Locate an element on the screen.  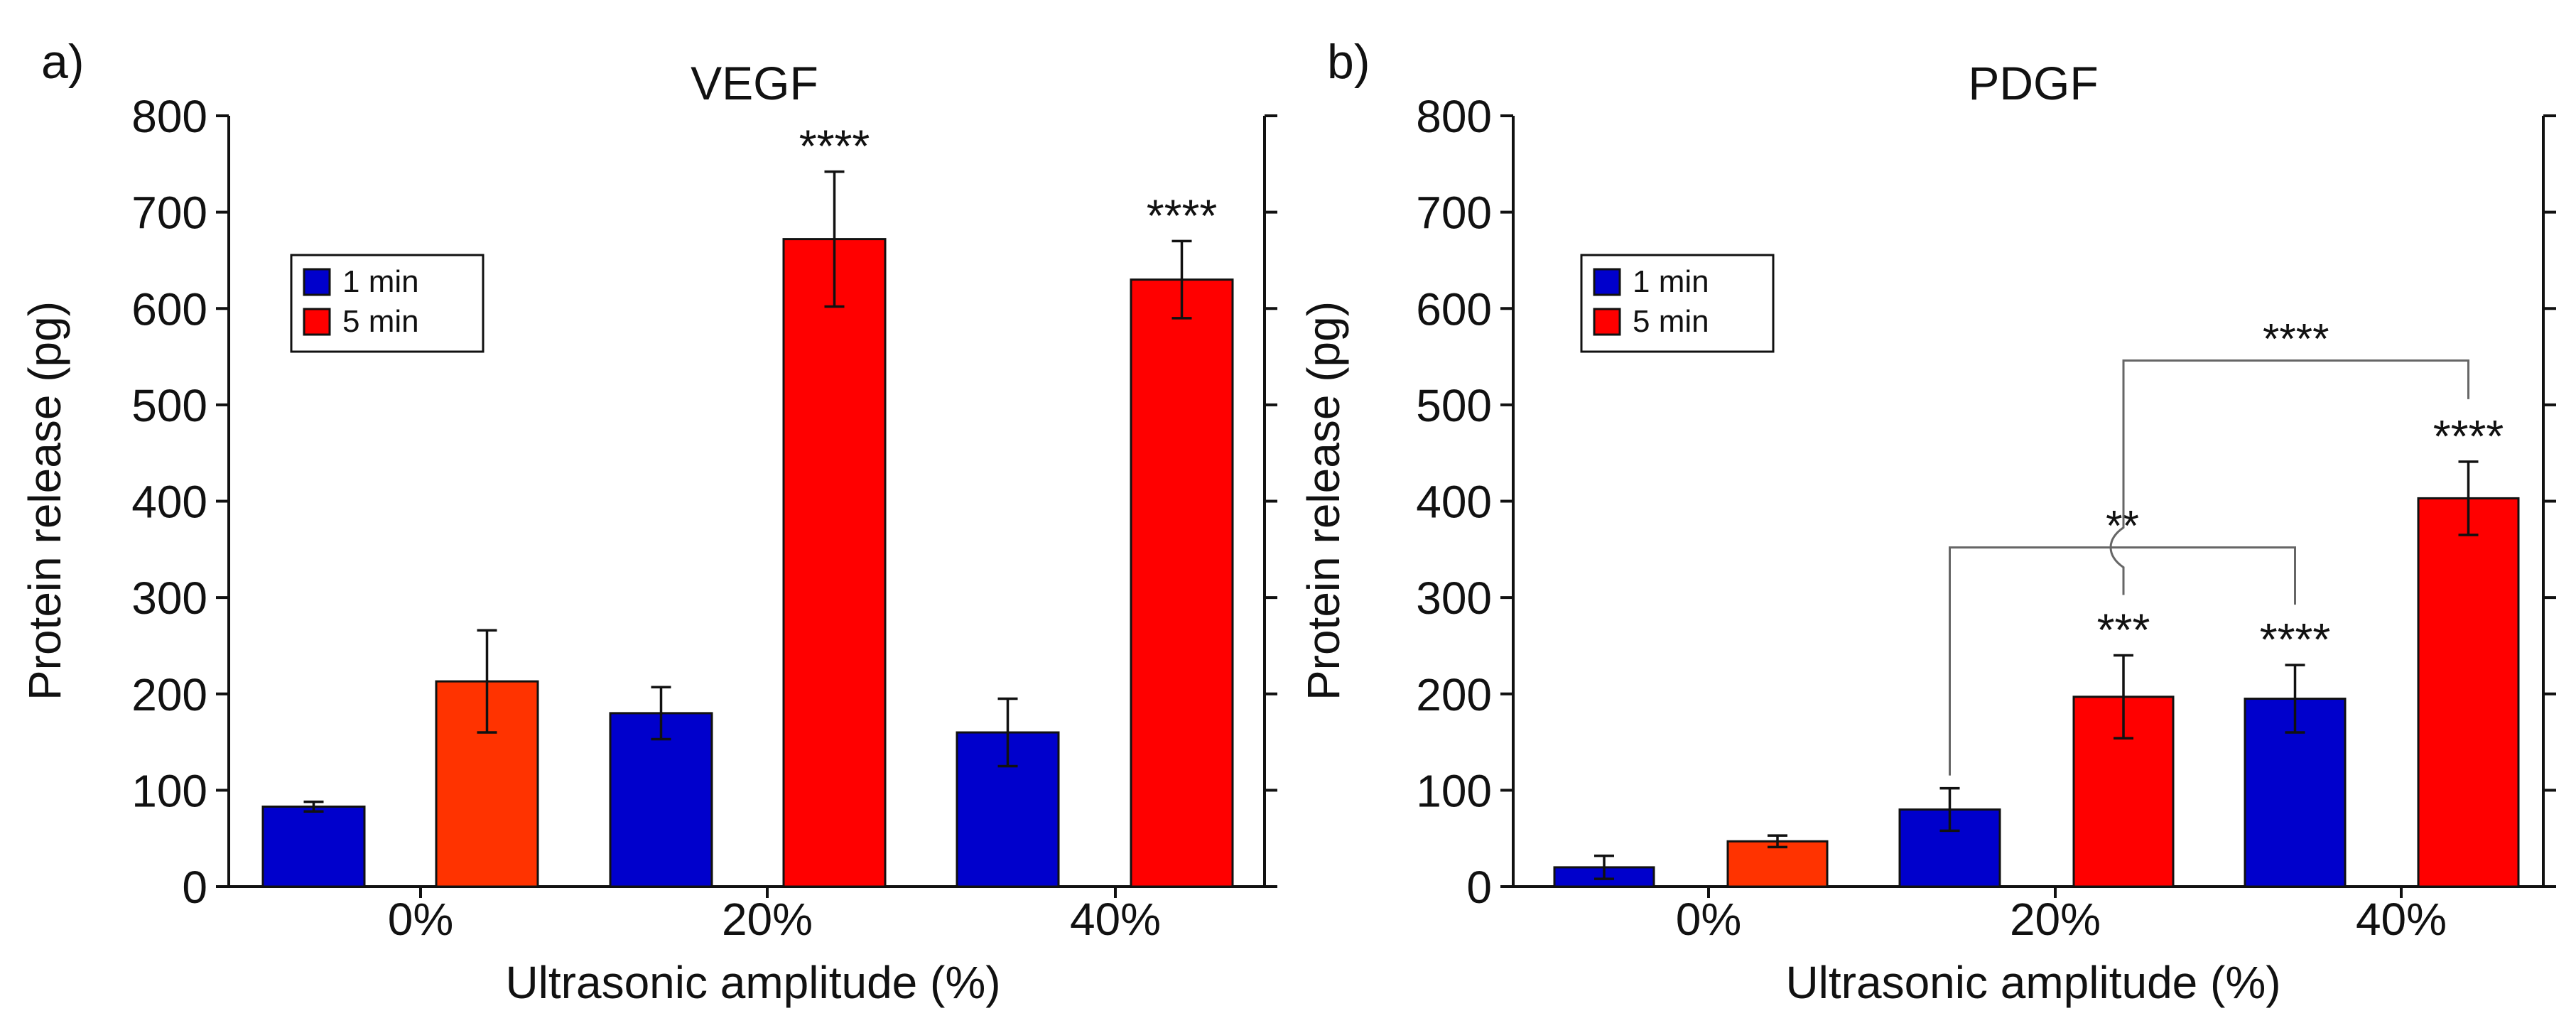
panel-label: a) is located at coordinates (62, 62).